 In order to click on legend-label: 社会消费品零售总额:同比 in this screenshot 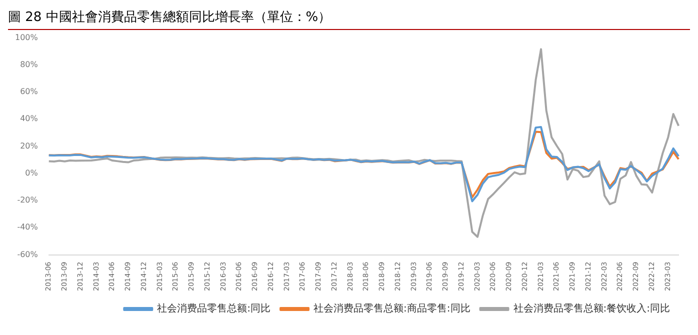, I will do `click(214, 308)`.